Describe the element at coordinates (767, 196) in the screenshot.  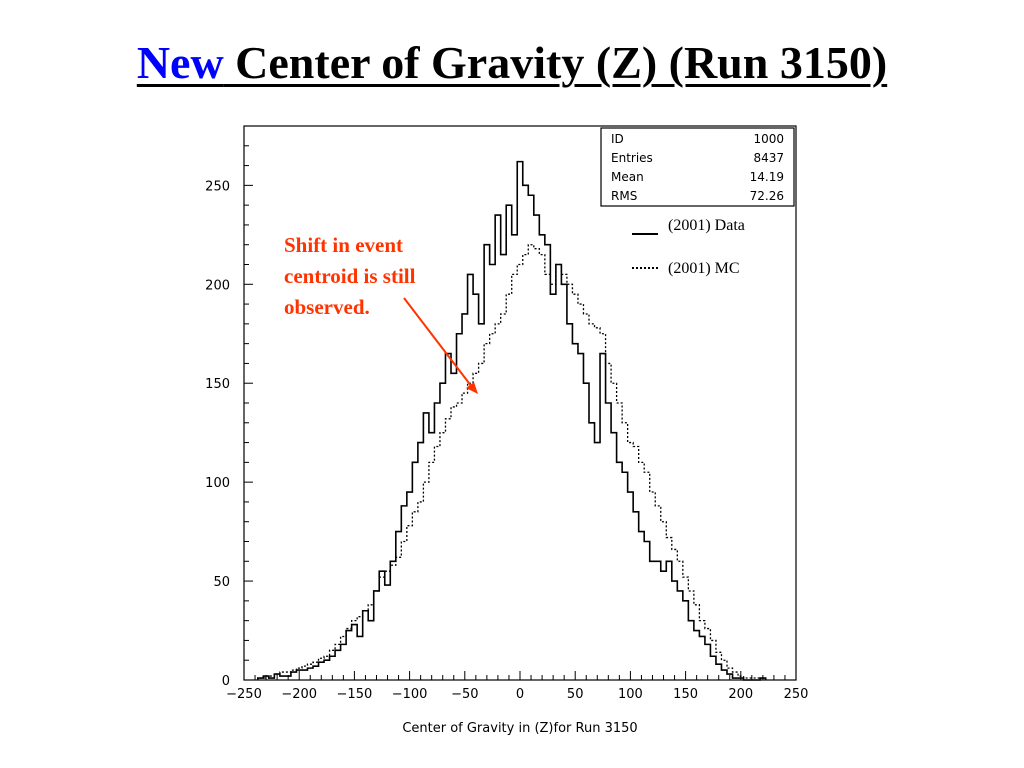
I see `stats-value: 72.26` at that location.